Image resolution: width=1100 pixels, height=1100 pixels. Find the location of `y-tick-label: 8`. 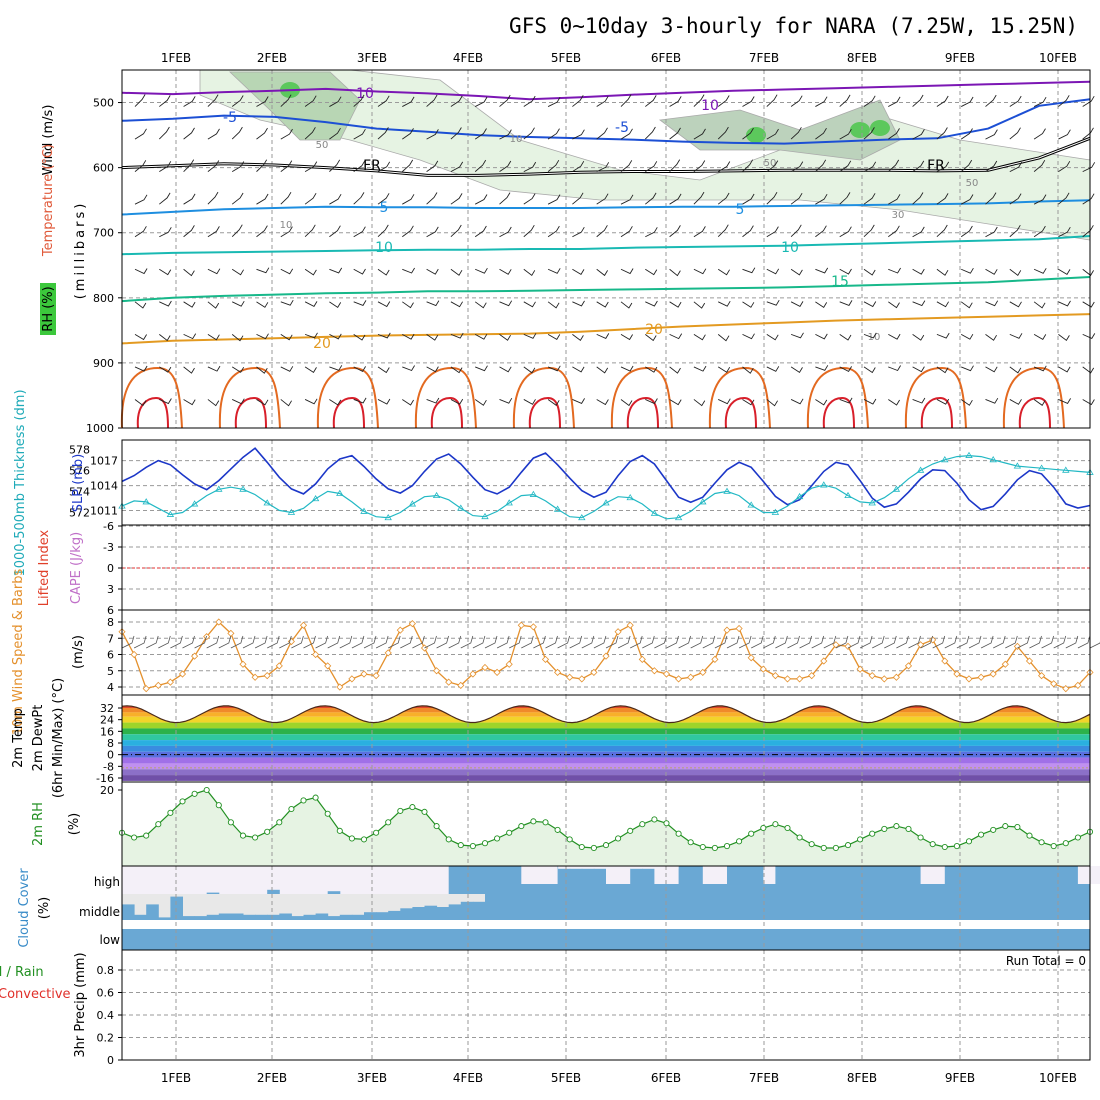

y-tick-label: 8 is located at coordinates (110, 622).